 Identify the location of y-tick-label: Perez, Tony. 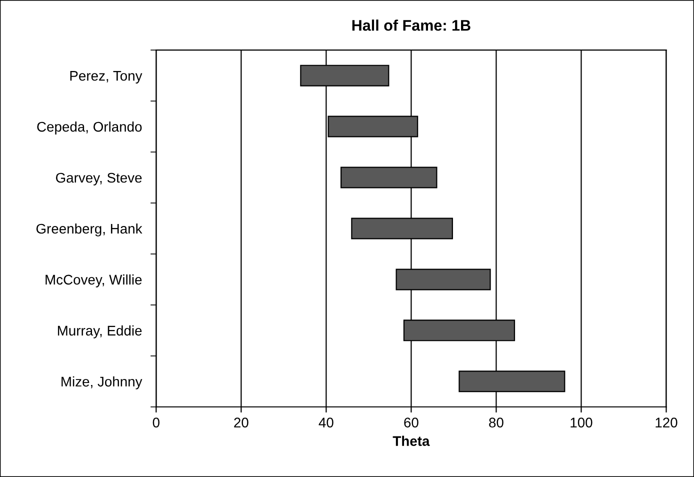
(106, 77).